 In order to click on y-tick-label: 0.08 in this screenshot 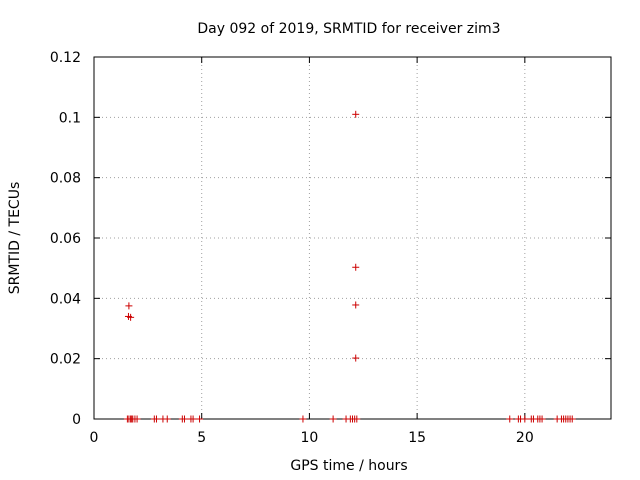, I will do `click(65, 179)`.